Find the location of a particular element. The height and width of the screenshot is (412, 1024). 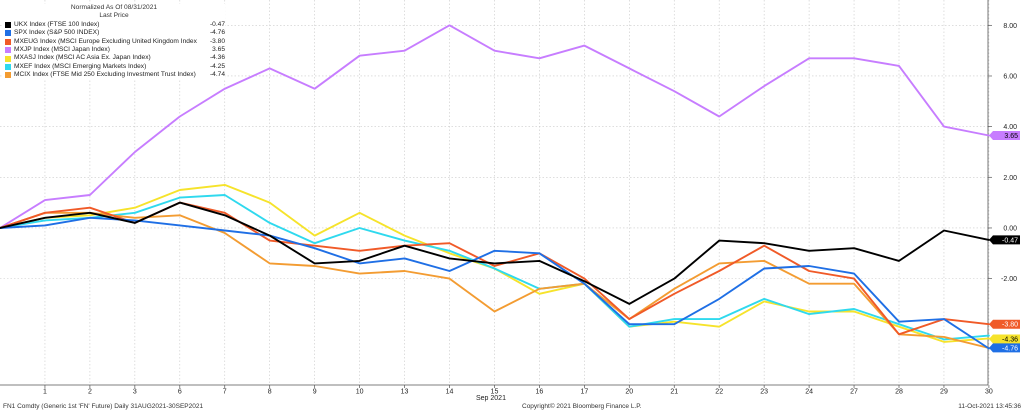

end-value-tag: 3.65 is located at coordinates (1004, 136).